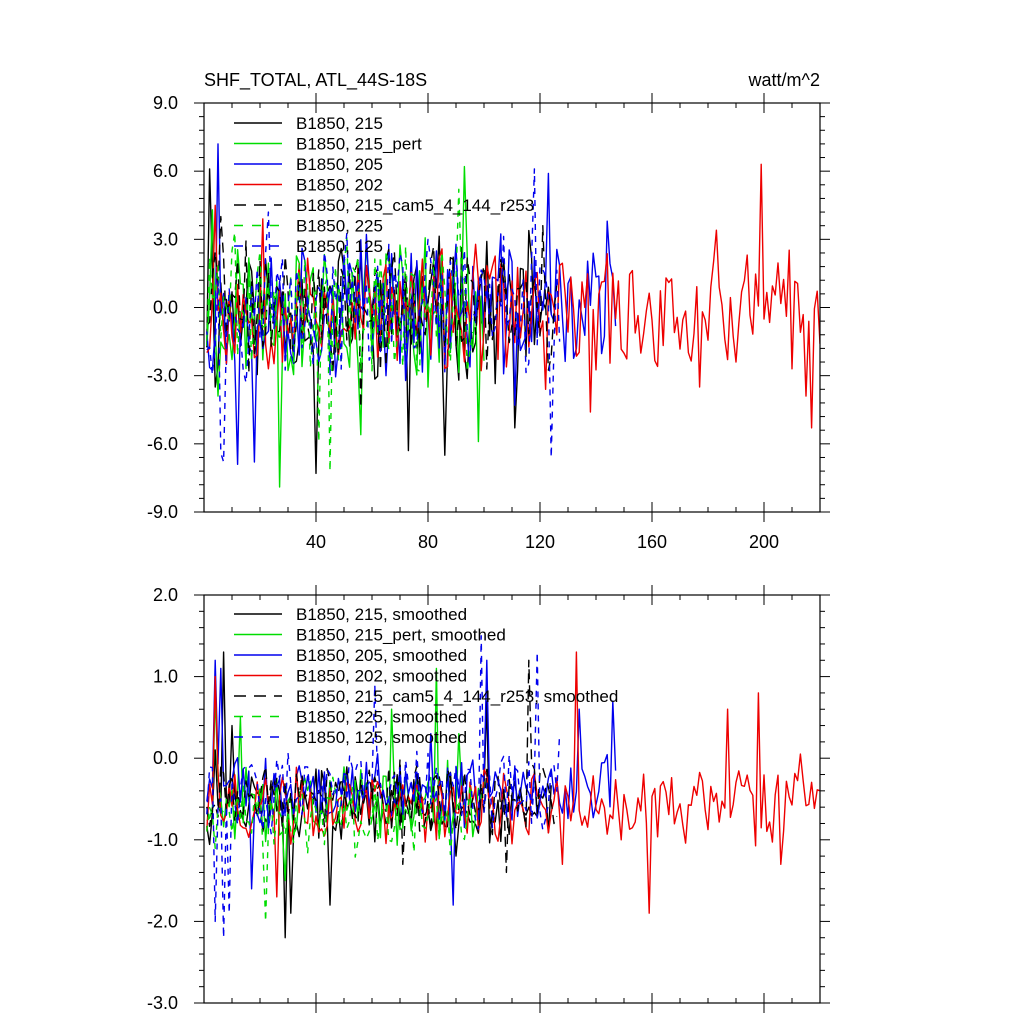 The height and width of the screenshot is (1024, 1024). Describe the element at coordinates (415, 205) in the screenshot. I see `legend-label: B1850, 215_cam5_4_144_r253` at that location.